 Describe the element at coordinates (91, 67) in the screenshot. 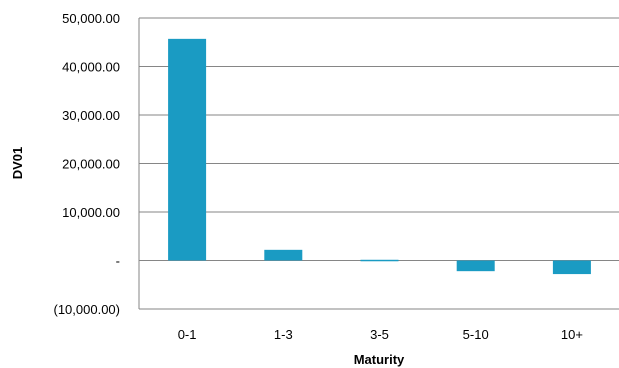

I see `y-tick-label: 40,000.00` at that location.